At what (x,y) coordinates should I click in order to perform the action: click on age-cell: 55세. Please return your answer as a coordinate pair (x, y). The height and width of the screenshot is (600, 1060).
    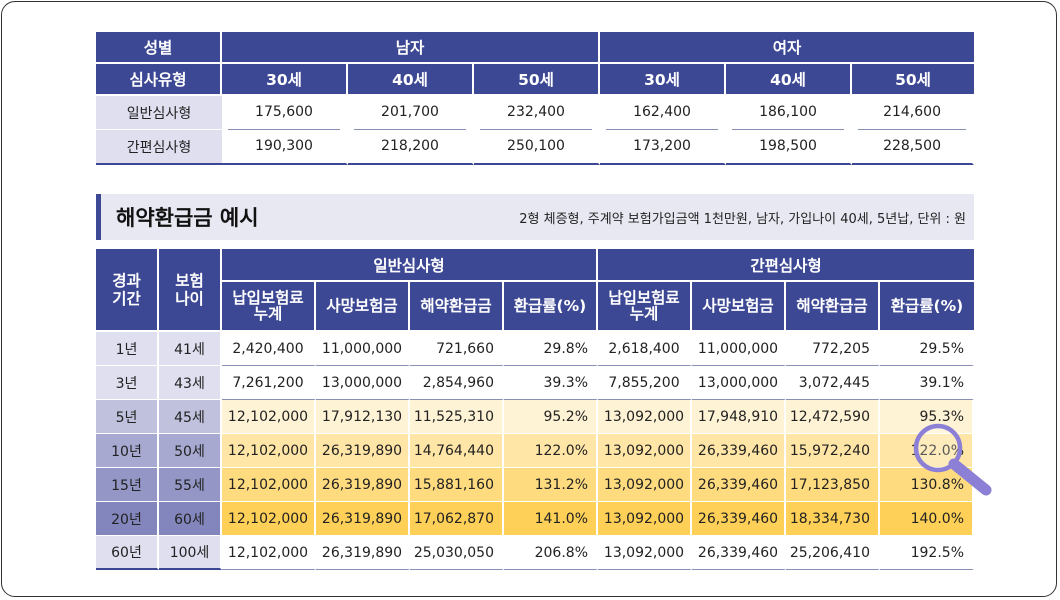
    Looking at the image, I should click on (190, 485).